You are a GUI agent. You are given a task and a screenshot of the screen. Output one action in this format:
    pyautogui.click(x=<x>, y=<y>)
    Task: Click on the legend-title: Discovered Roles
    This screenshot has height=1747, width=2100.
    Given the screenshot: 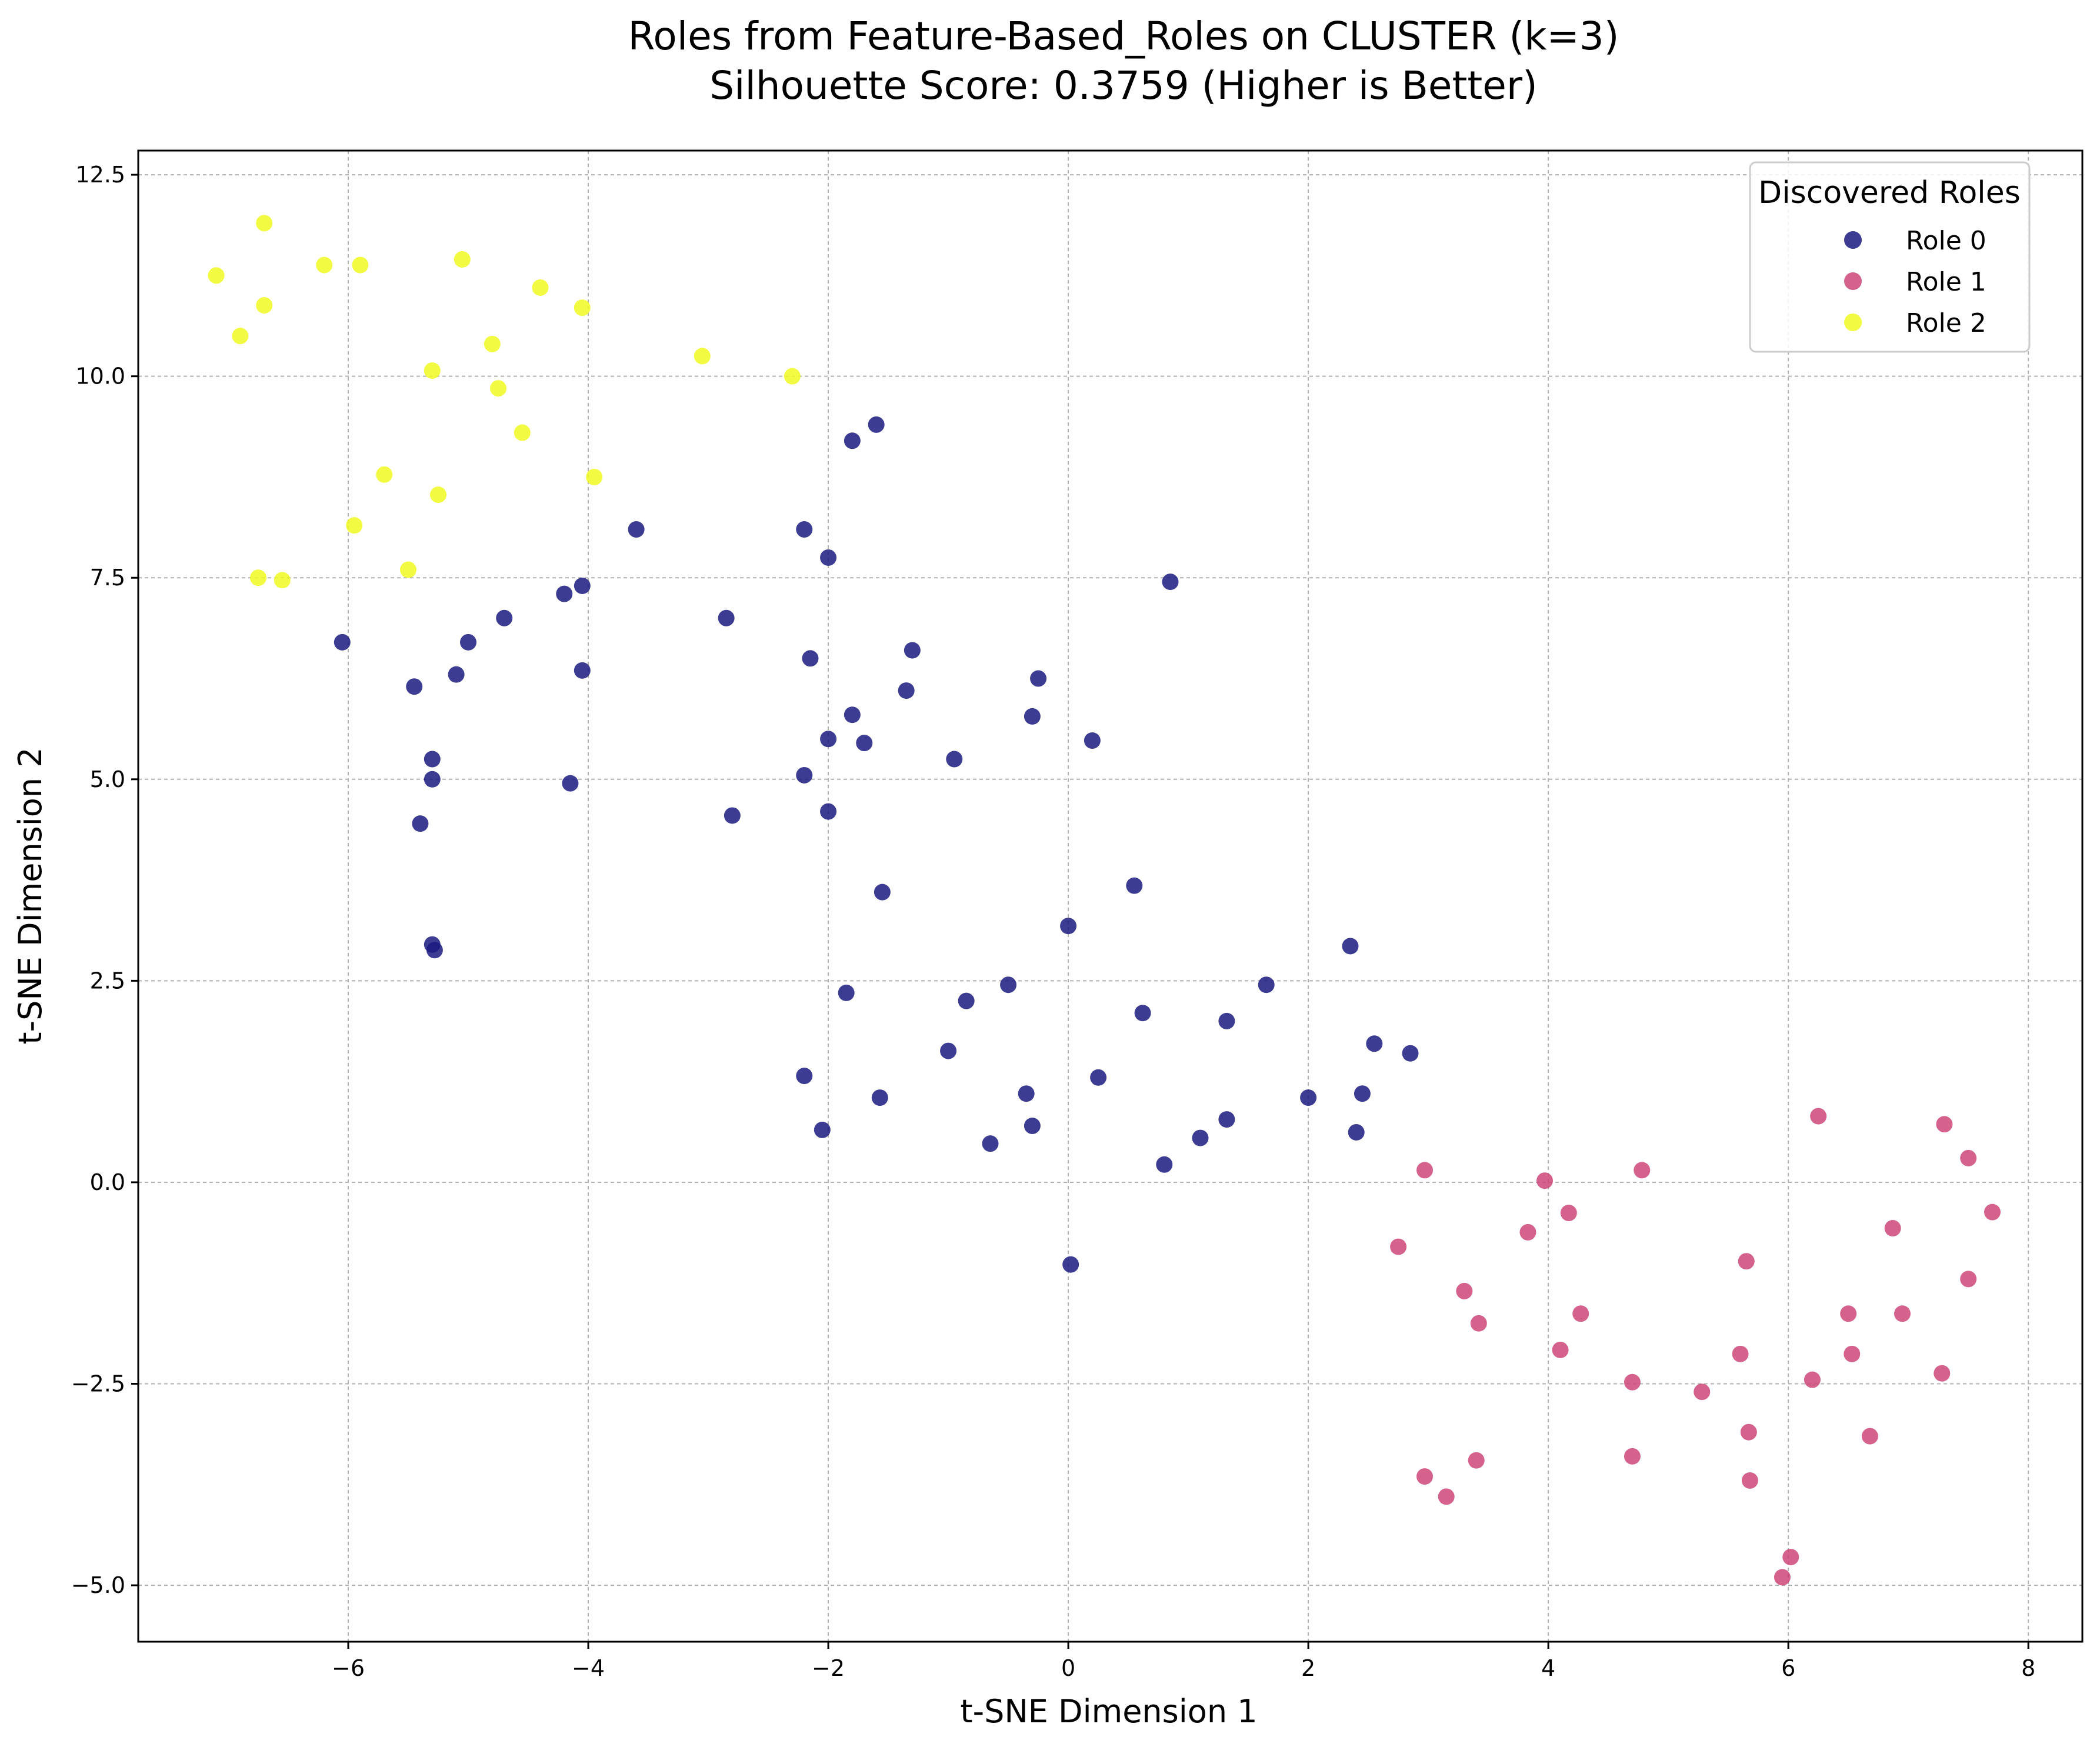 What is the action you would take?
    pyautogui.click(x=1890, y=193)
    